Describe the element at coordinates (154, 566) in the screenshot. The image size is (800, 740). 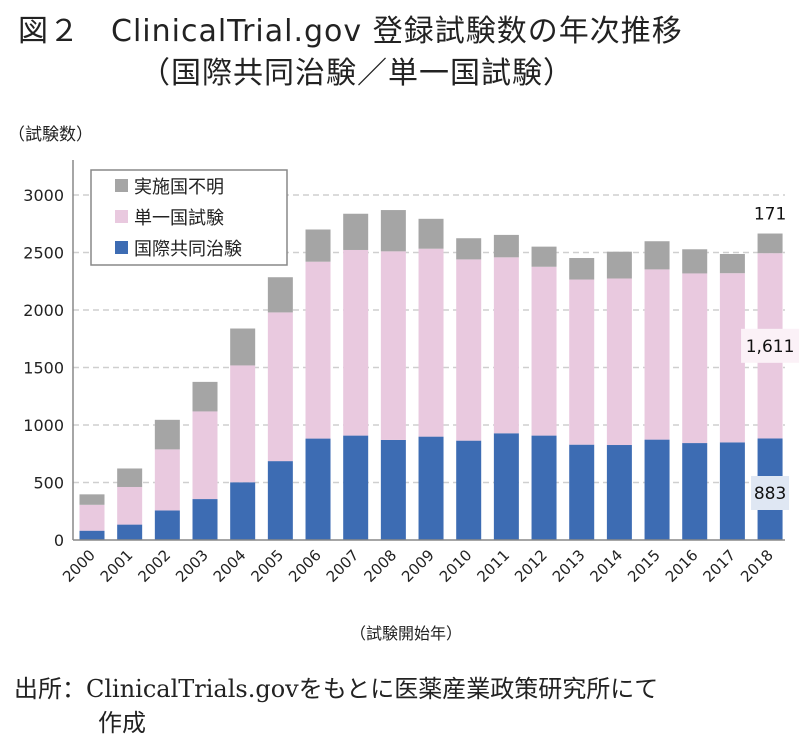
I see `x-tick-label: 2002` at that location.